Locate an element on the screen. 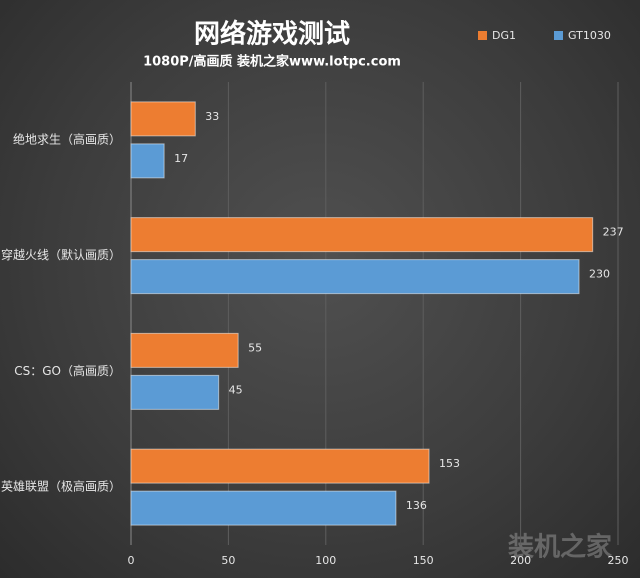 The width and height of the screenshot is (640, 578). value-label: 136 is located at coordinates (416, 505).